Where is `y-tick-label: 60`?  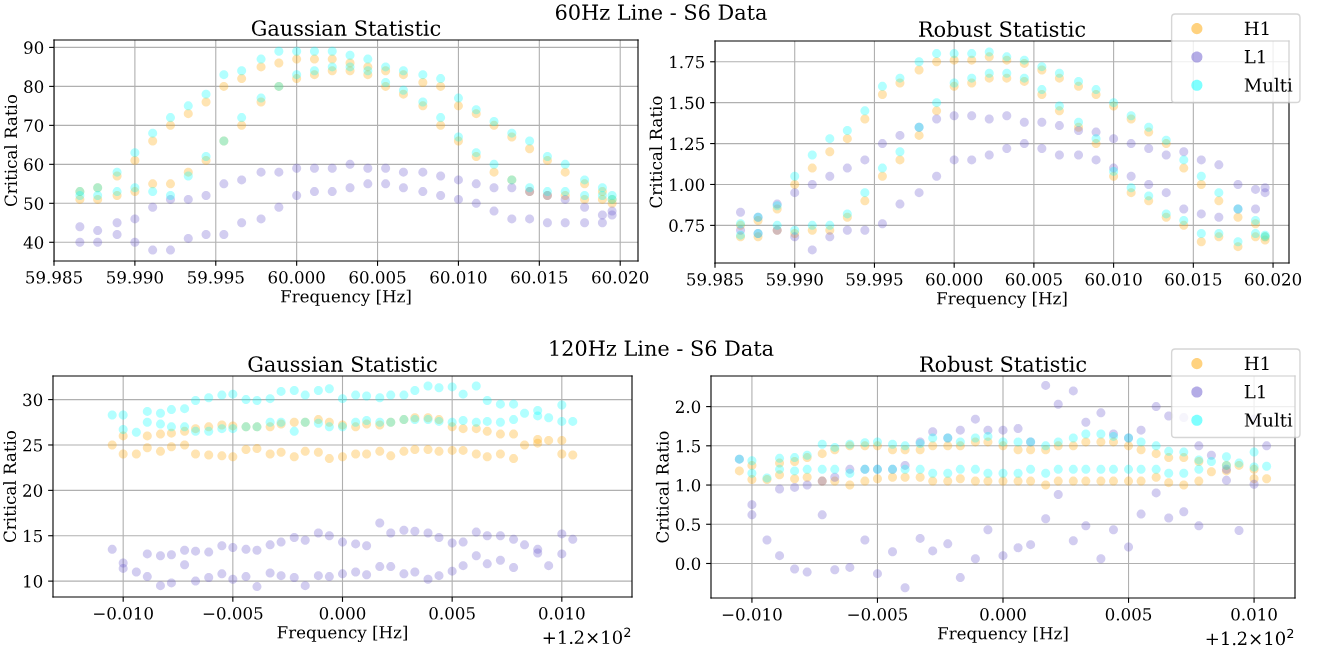 y-tick-label: 60 is located at coordinates (34, 164).